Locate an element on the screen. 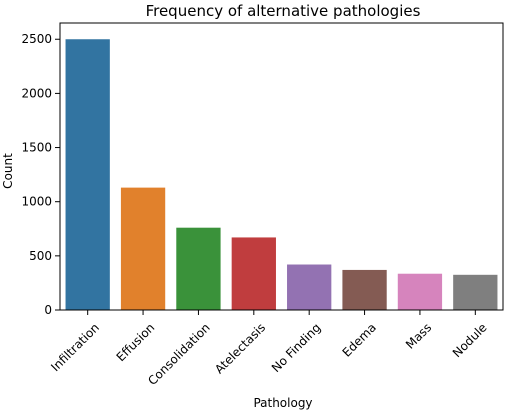 The width and height of the screenshot is (506, 412). bar-nodule is located at coordinates (475, 292).